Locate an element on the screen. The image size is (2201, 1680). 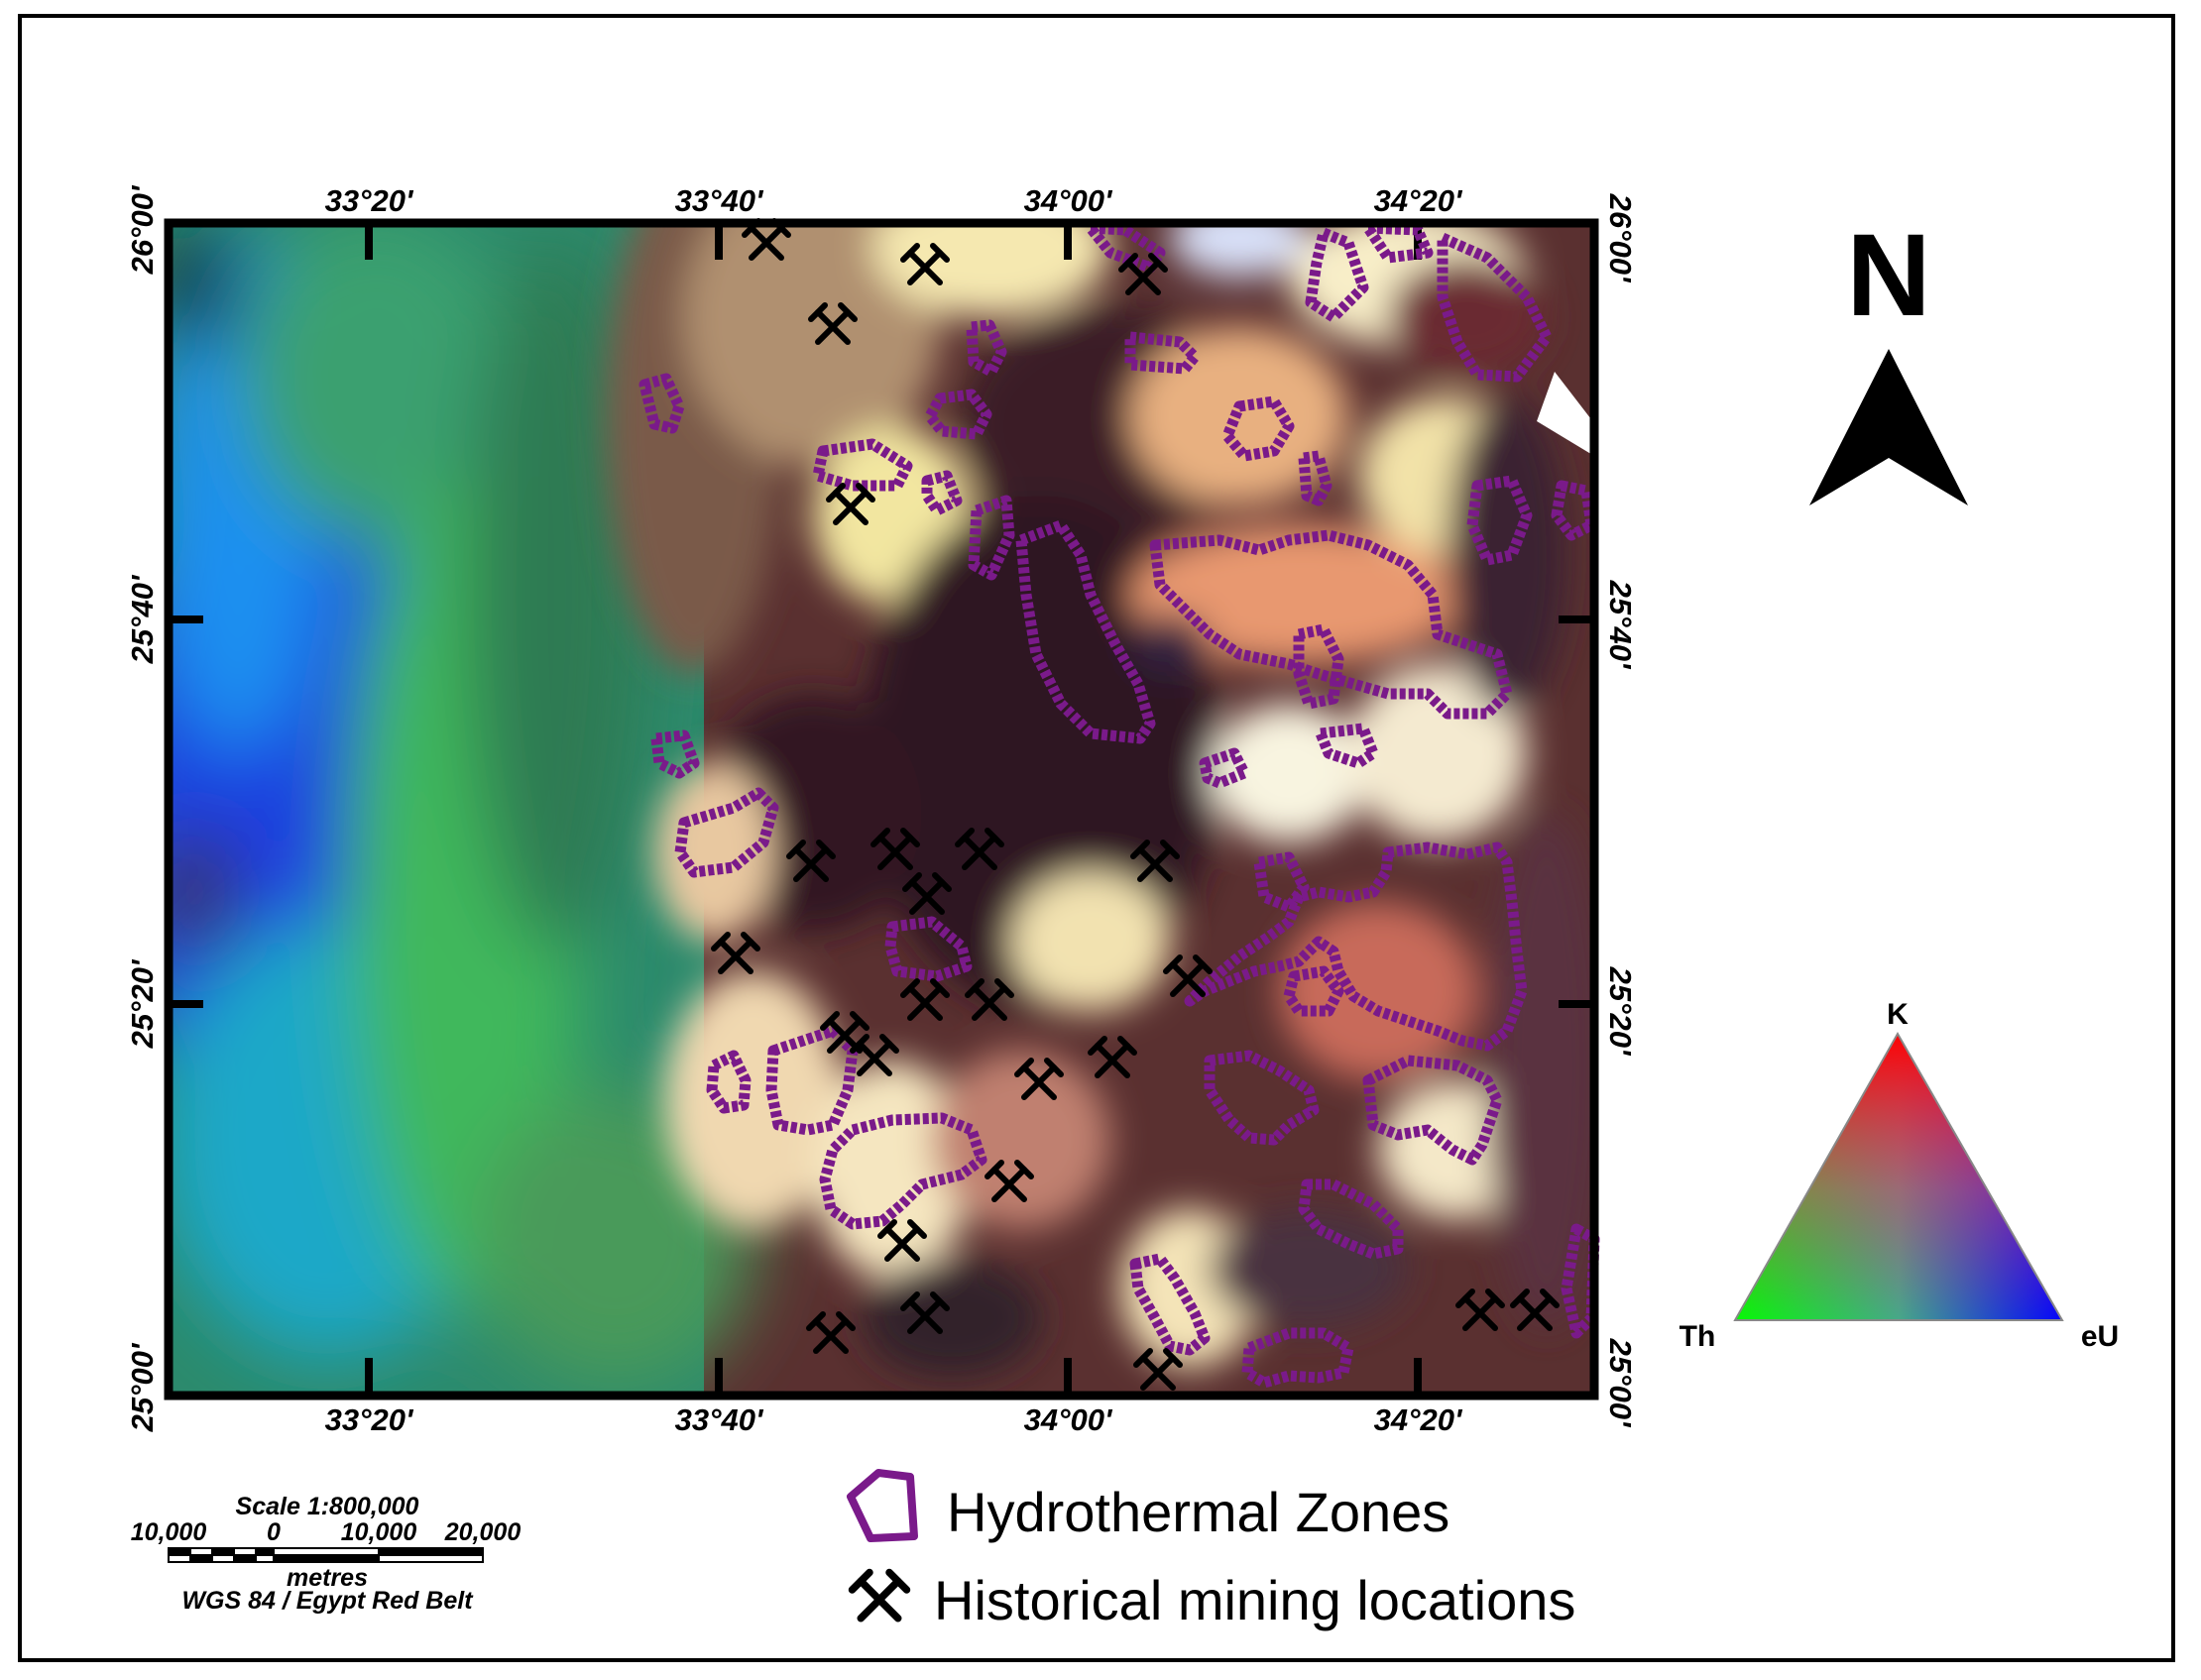
axis-label-right: 26°00' is located at coordinates (1620, 238).